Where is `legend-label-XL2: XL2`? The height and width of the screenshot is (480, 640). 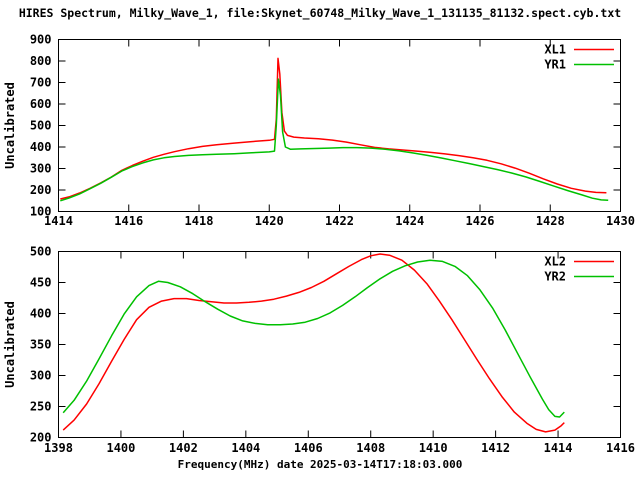
legend-label-XL2: XL2 is located at coordinates (555, 262).